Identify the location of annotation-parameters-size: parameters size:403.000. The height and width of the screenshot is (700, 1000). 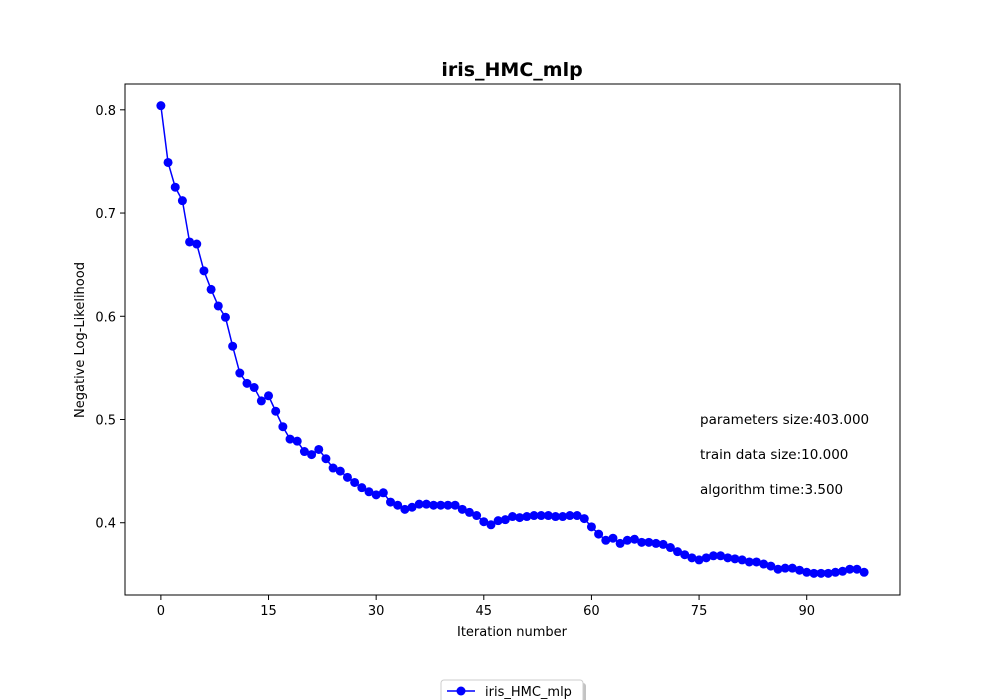
(784, 420).